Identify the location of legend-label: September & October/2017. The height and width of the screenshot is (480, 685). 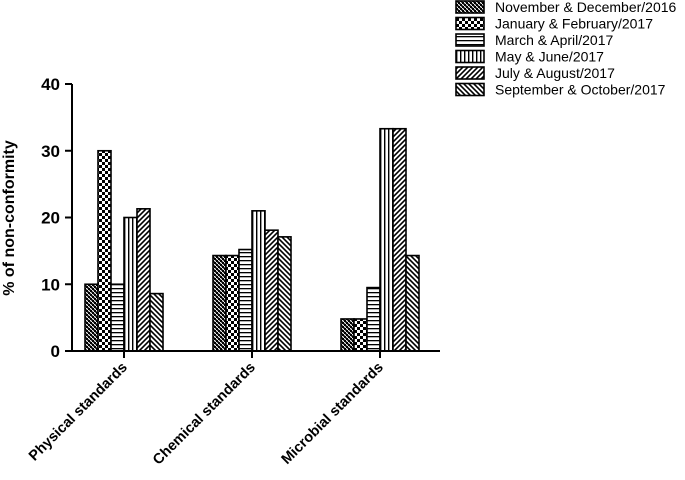
(580, 90).